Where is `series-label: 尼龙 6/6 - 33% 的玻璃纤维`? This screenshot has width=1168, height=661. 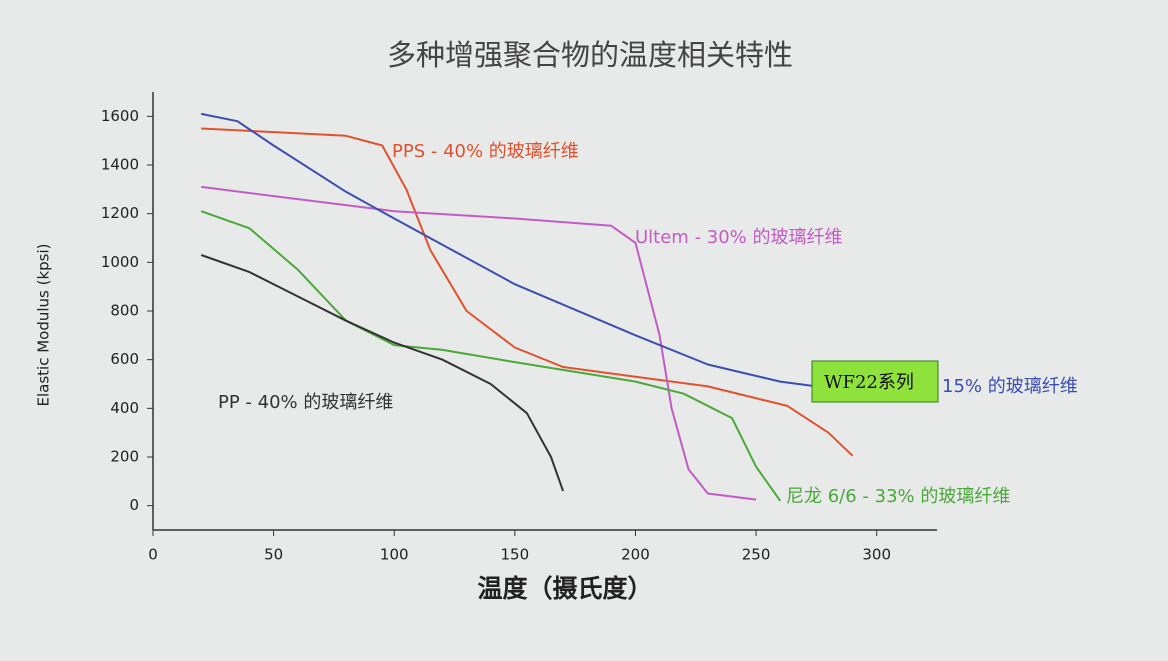 series-label: 尼龙 6/6 - 33% 的玻璃纤维 is located at coordinates (898, 496).